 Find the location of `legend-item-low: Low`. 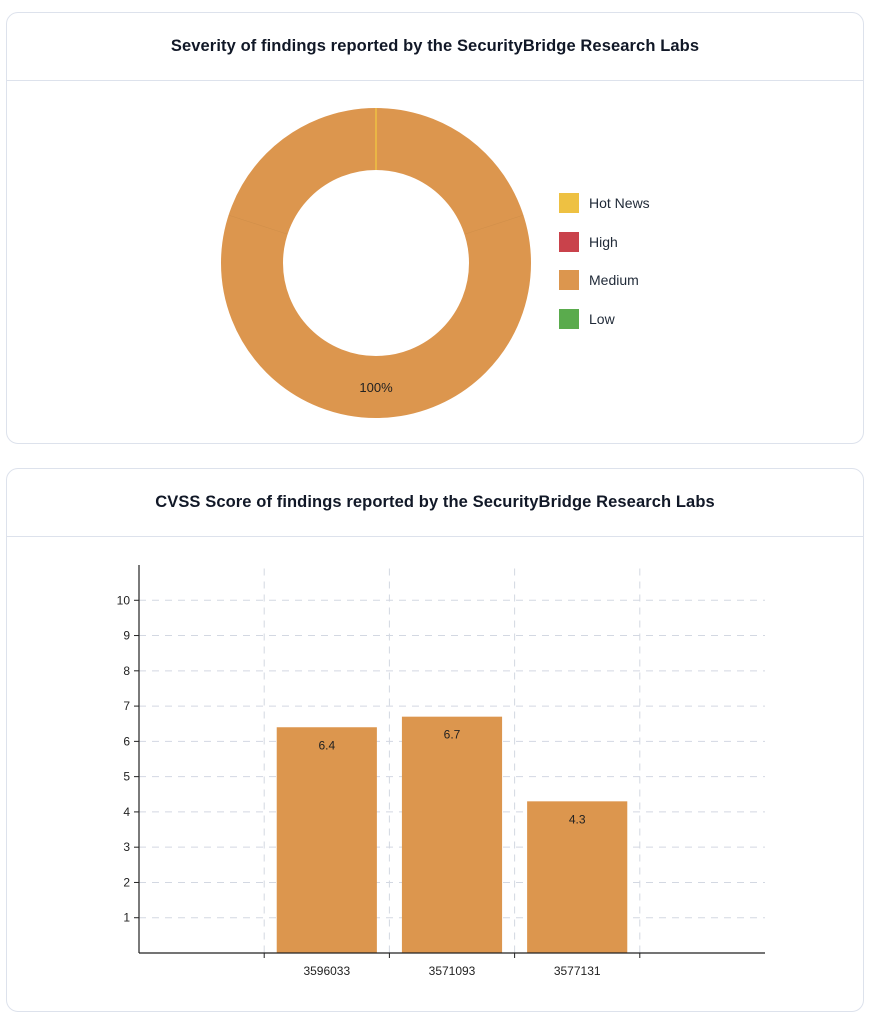

legend-item-low: Low is located at coordinates (604, 318).